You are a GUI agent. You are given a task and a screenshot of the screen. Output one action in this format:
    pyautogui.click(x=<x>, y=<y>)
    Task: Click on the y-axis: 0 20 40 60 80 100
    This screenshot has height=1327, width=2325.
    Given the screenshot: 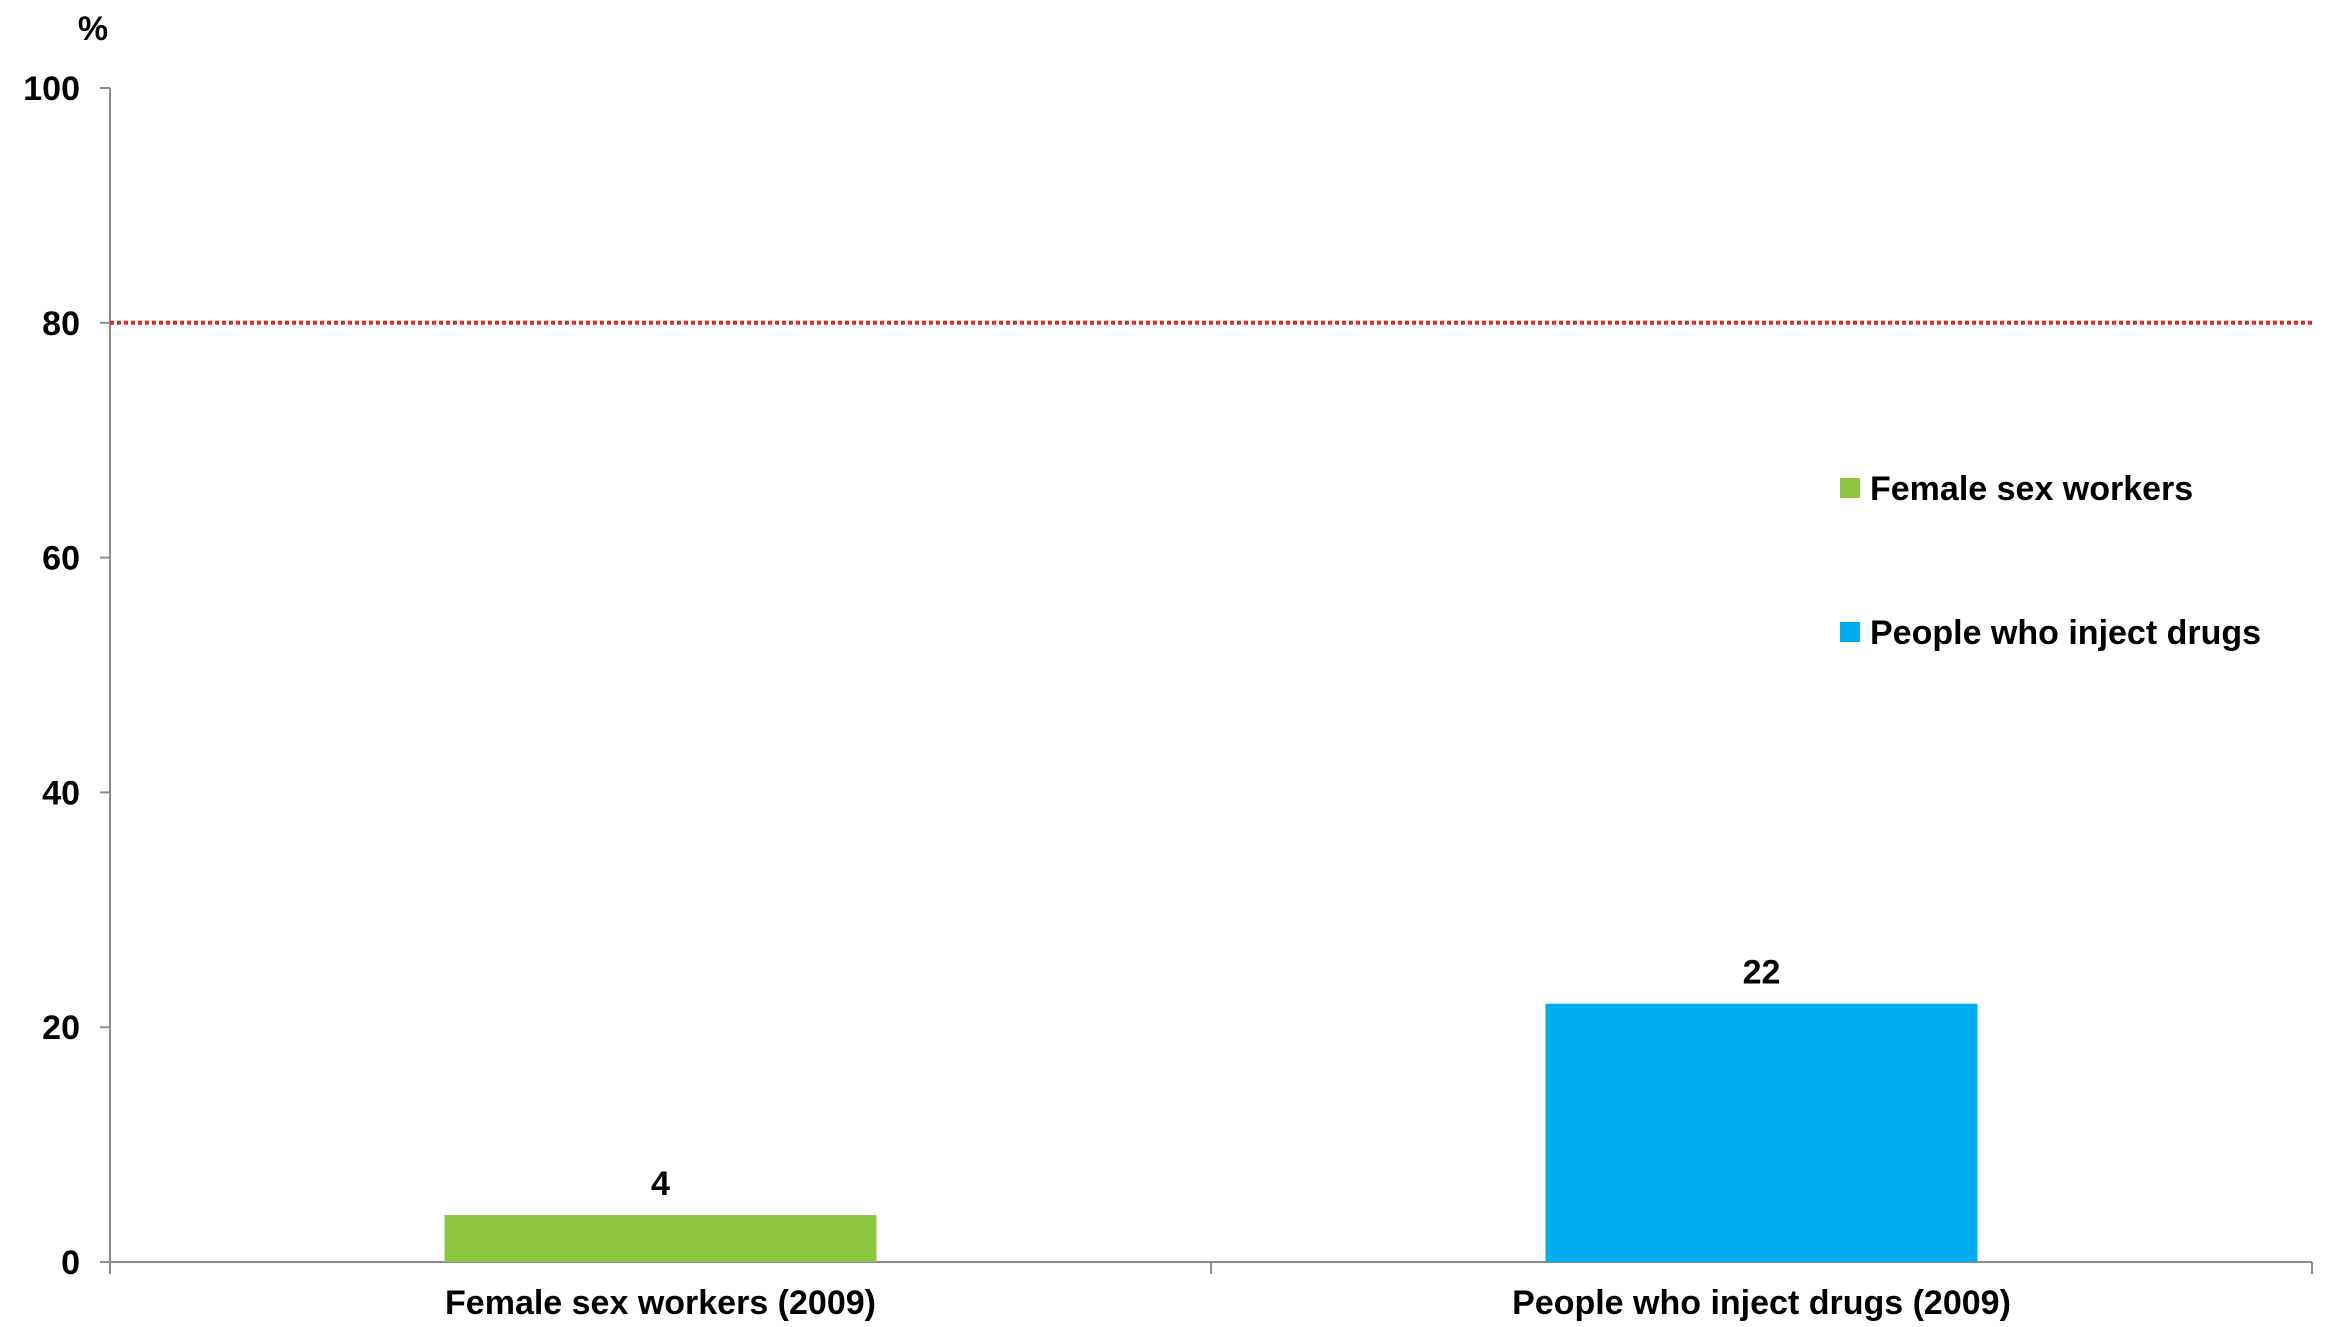 What is the action you would take?
    pyautogui.click(x=67, y=676)
    